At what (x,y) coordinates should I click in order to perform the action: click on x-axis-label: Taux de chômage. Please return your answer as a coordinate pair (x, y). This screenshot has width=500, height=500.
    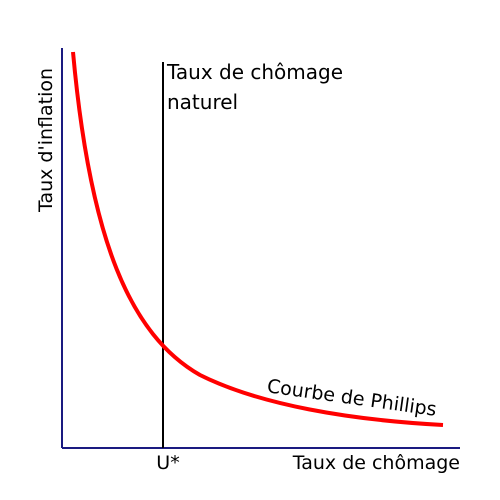
    Looking at the image, I should click on (376, 463).